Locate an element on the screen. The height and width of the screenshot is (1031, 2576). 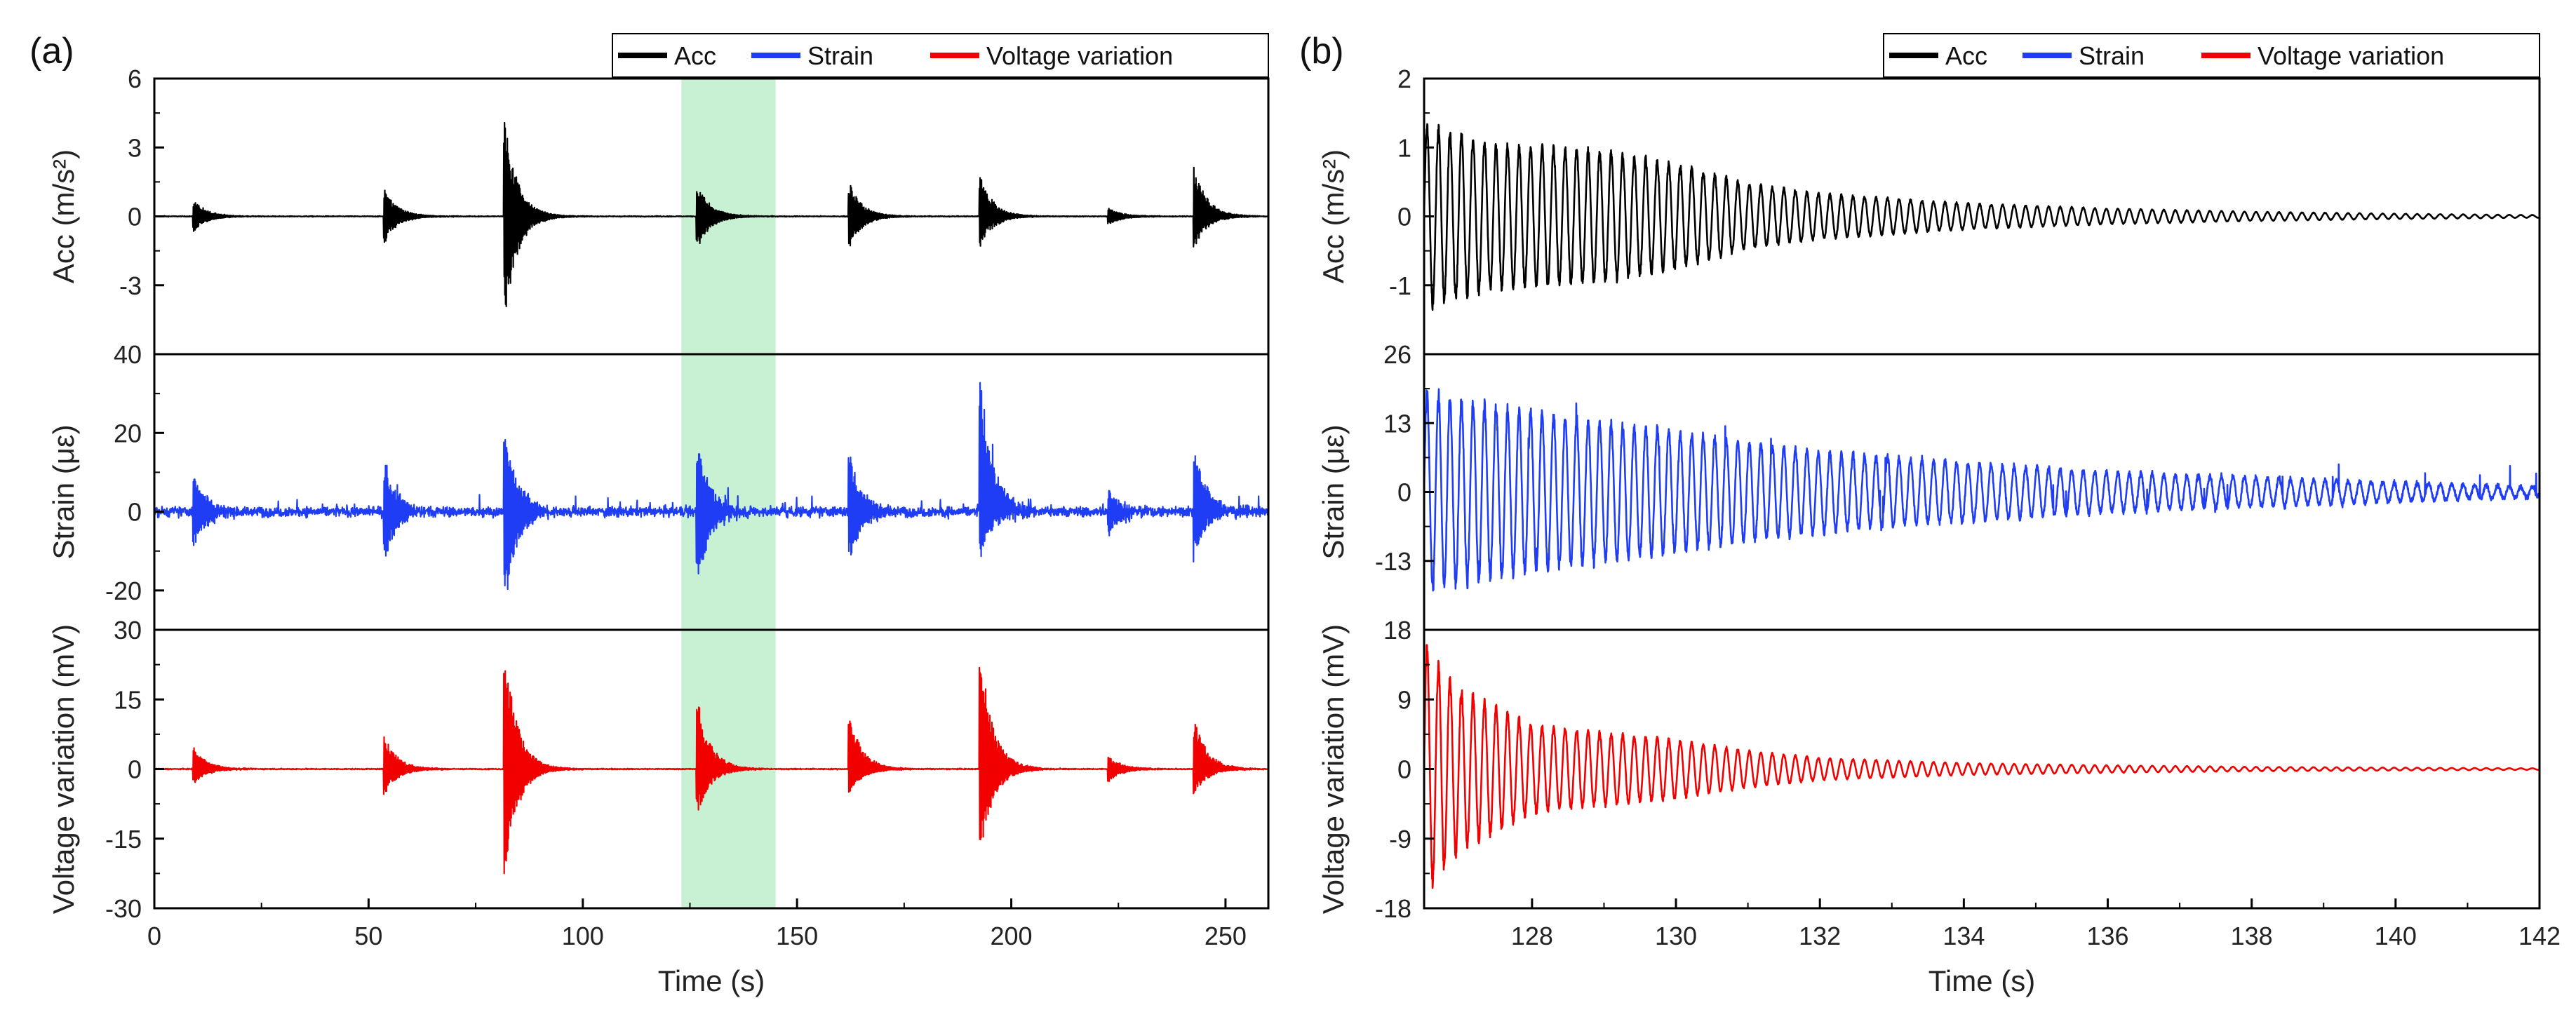
y-tick-label: -18 is located at coordinates (1393, 908).